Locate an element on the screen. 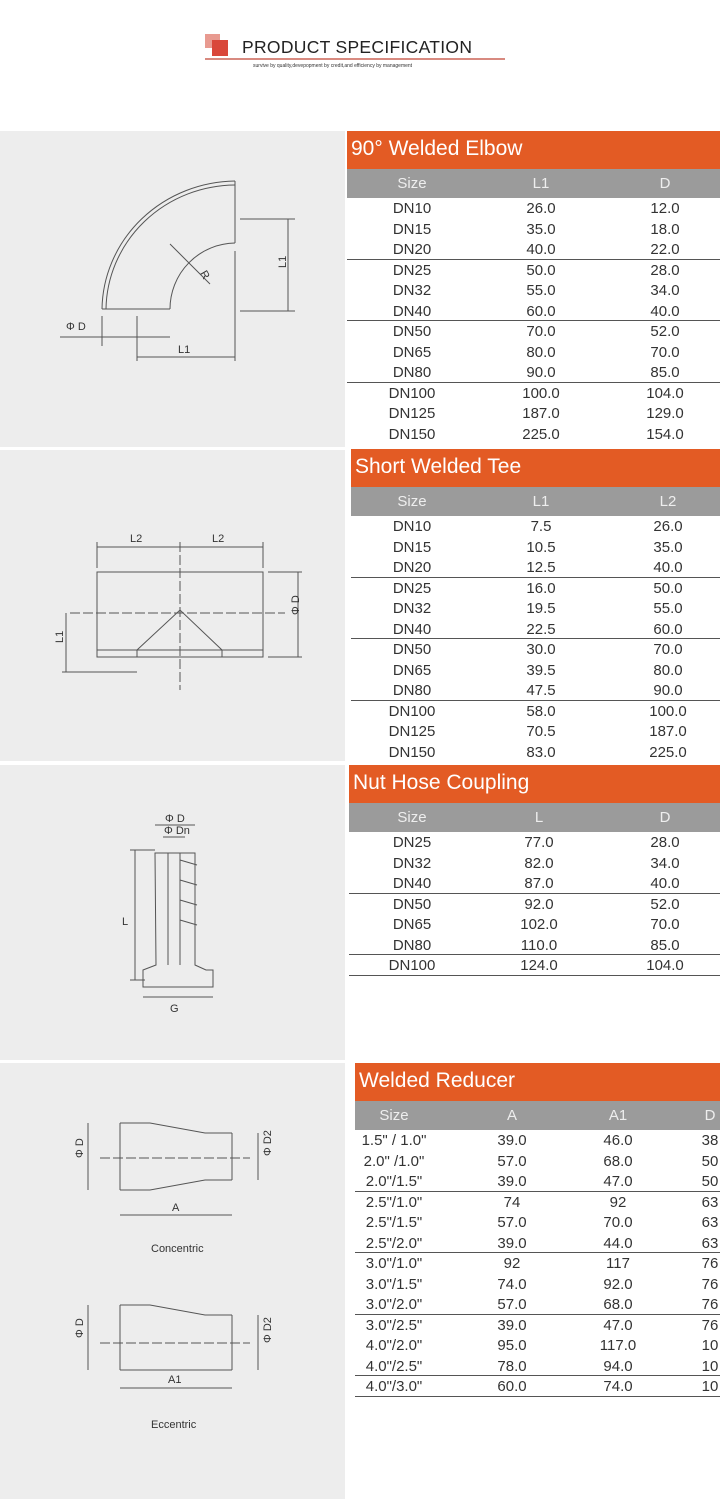  table-row: DN32 82.0 34.0 is located at coordinates (534, 863).